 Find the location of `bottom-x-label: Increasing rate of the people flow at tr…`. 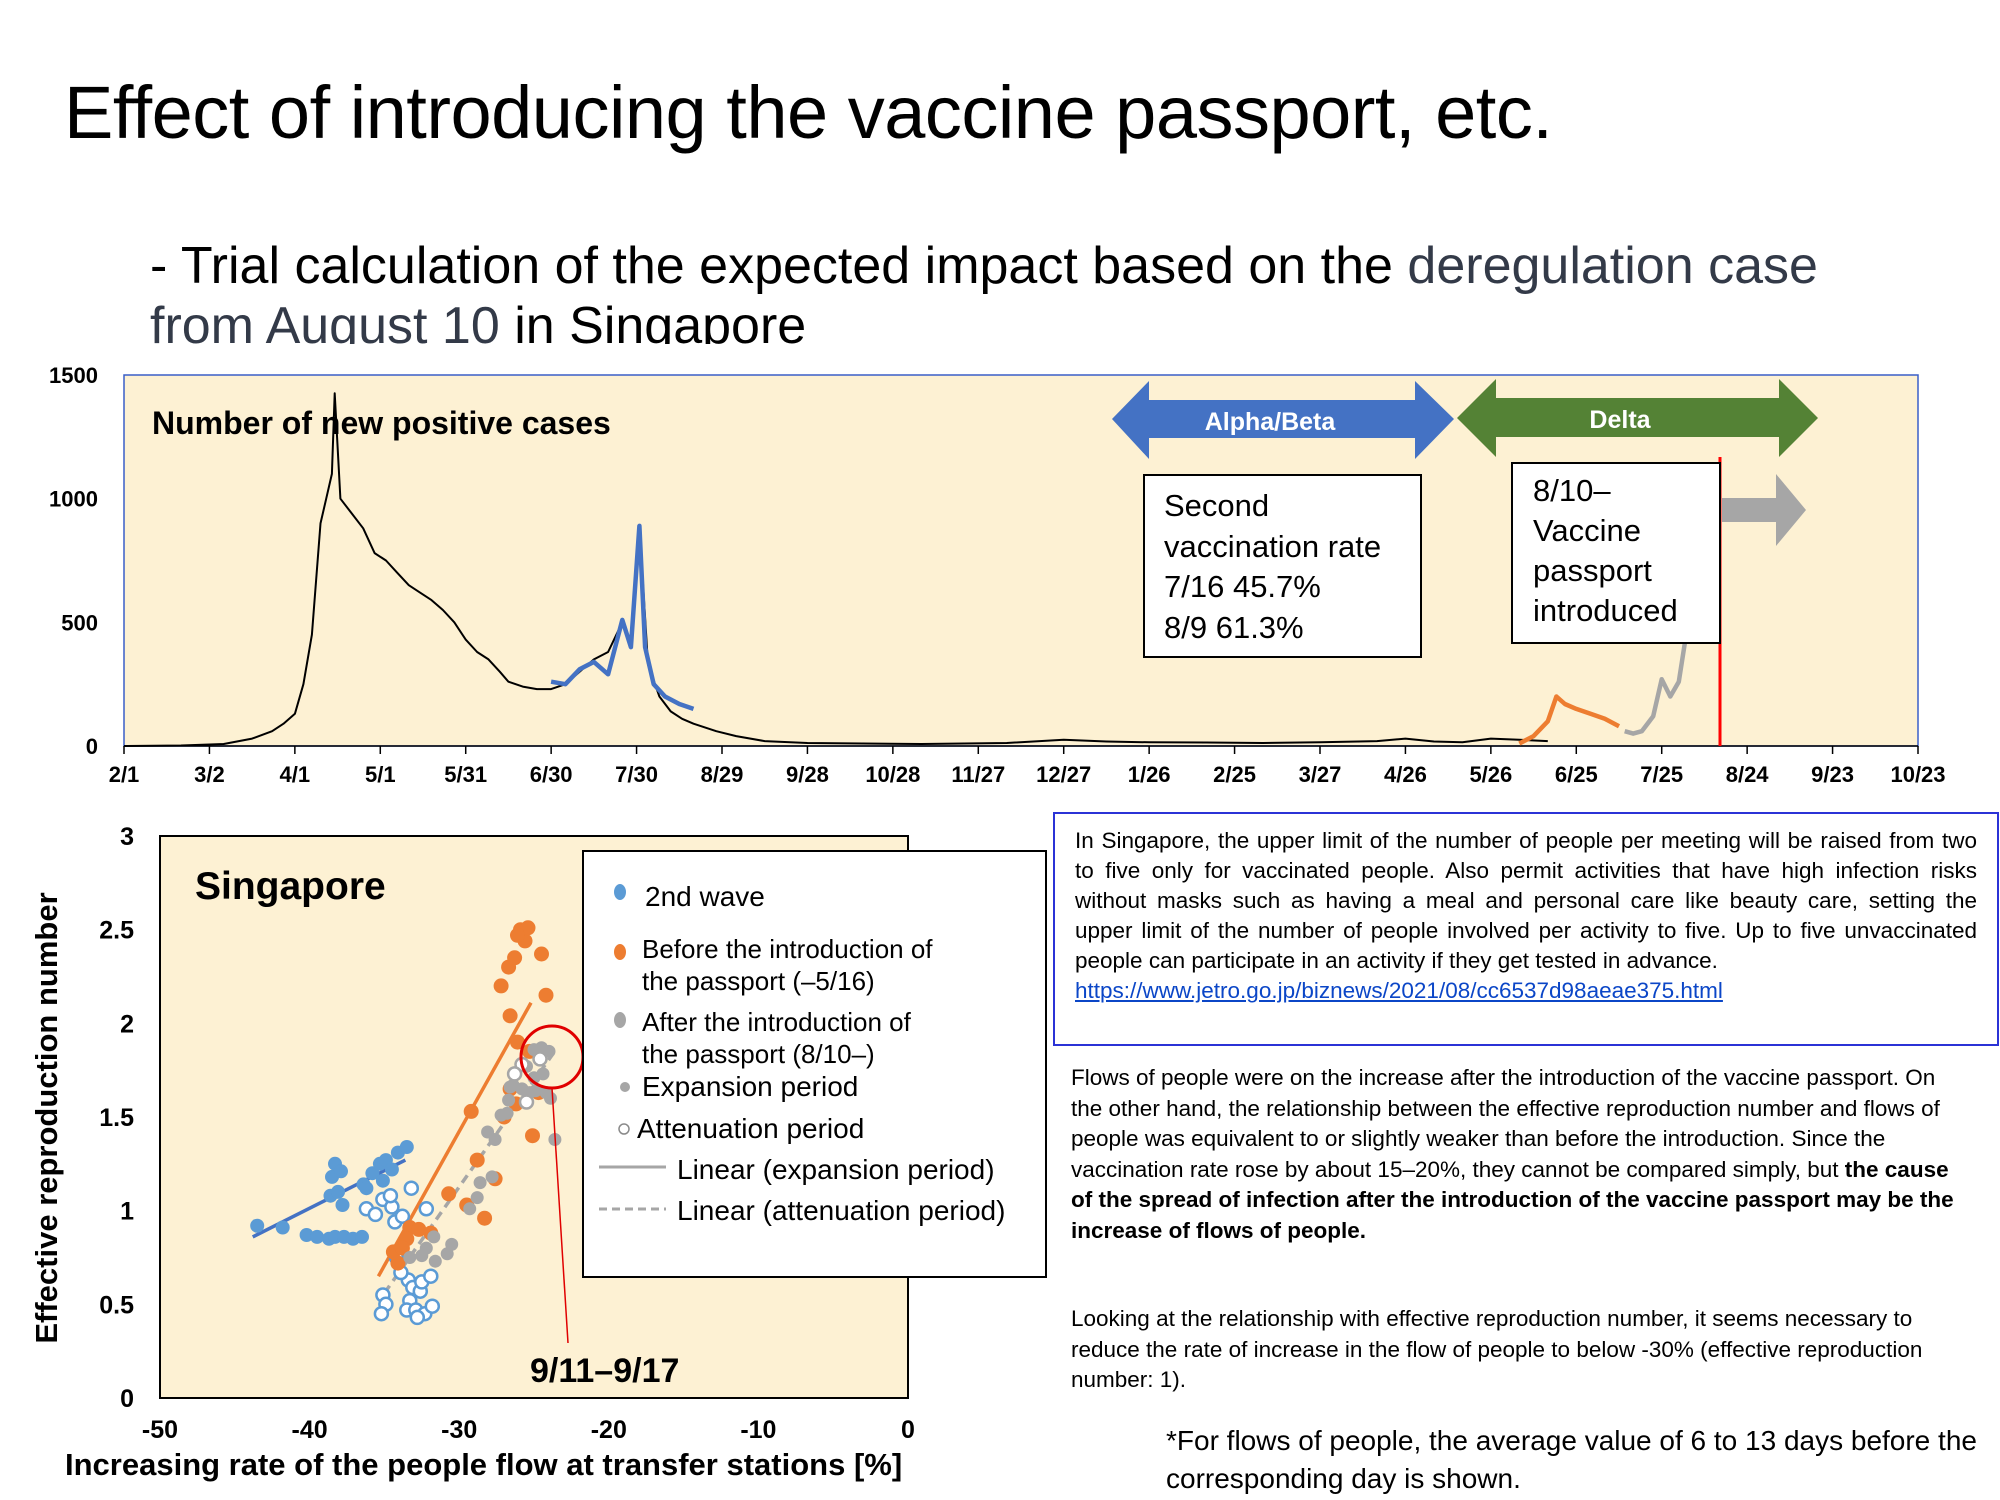

bottom-x-label: Increasing rate of the people flow at tr… is located at coordinates (483, 1464).